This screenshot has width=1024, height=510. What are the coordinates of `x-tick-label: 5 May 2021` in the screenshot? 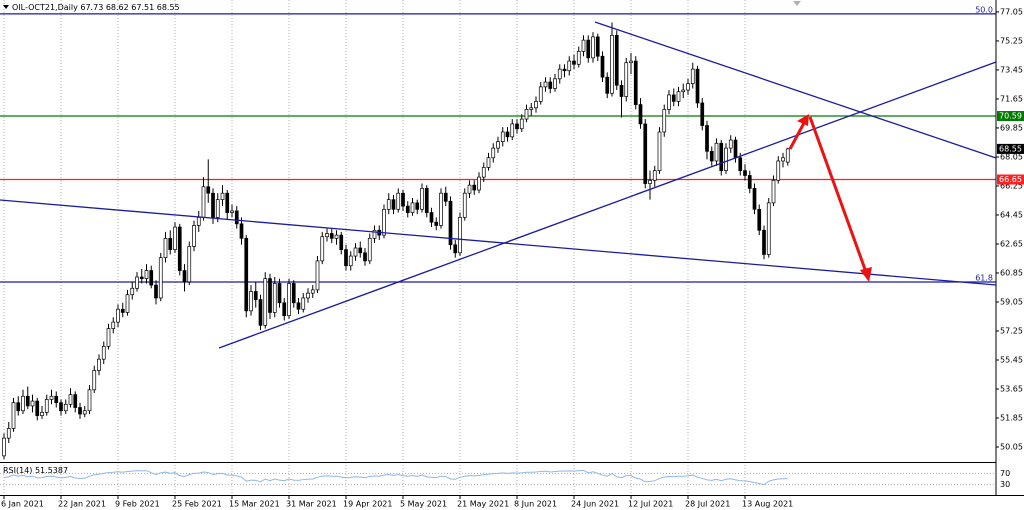 It's located at (423, 504).